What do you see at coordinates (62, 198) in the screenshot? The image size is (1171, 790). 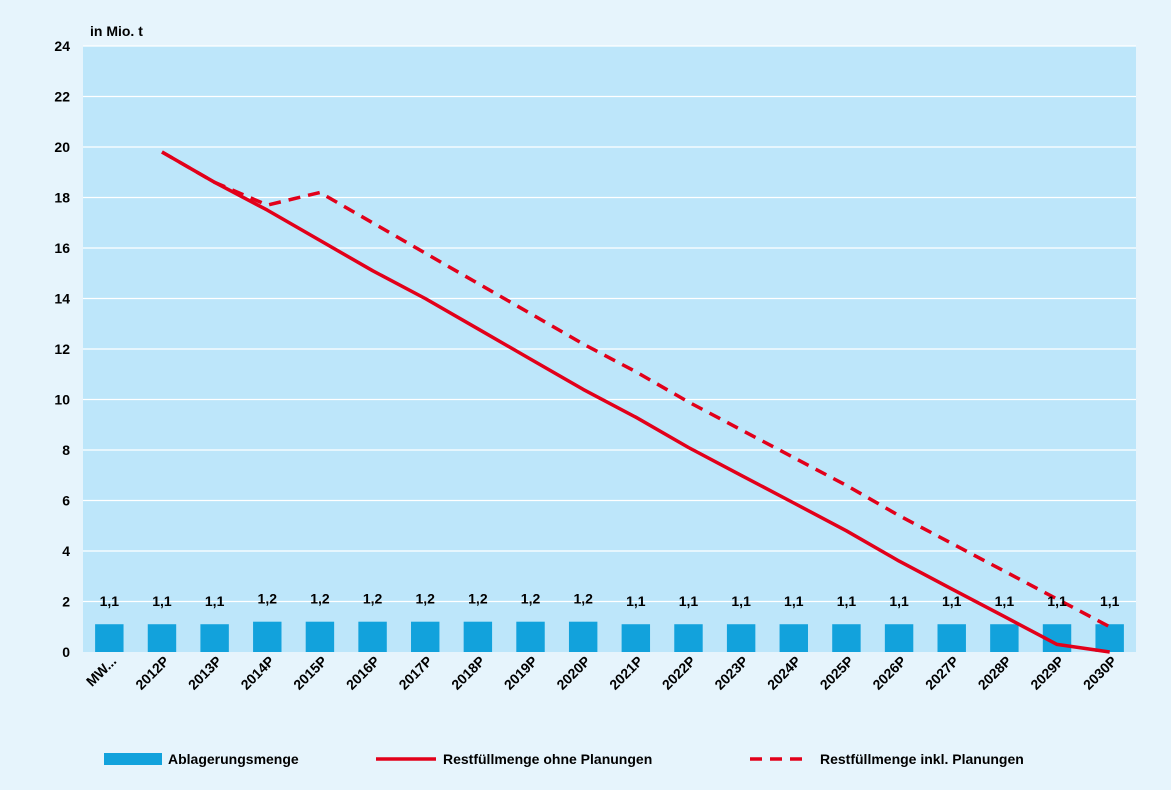 I see `y-tick-label: 18` at bounding box center [62, 198].